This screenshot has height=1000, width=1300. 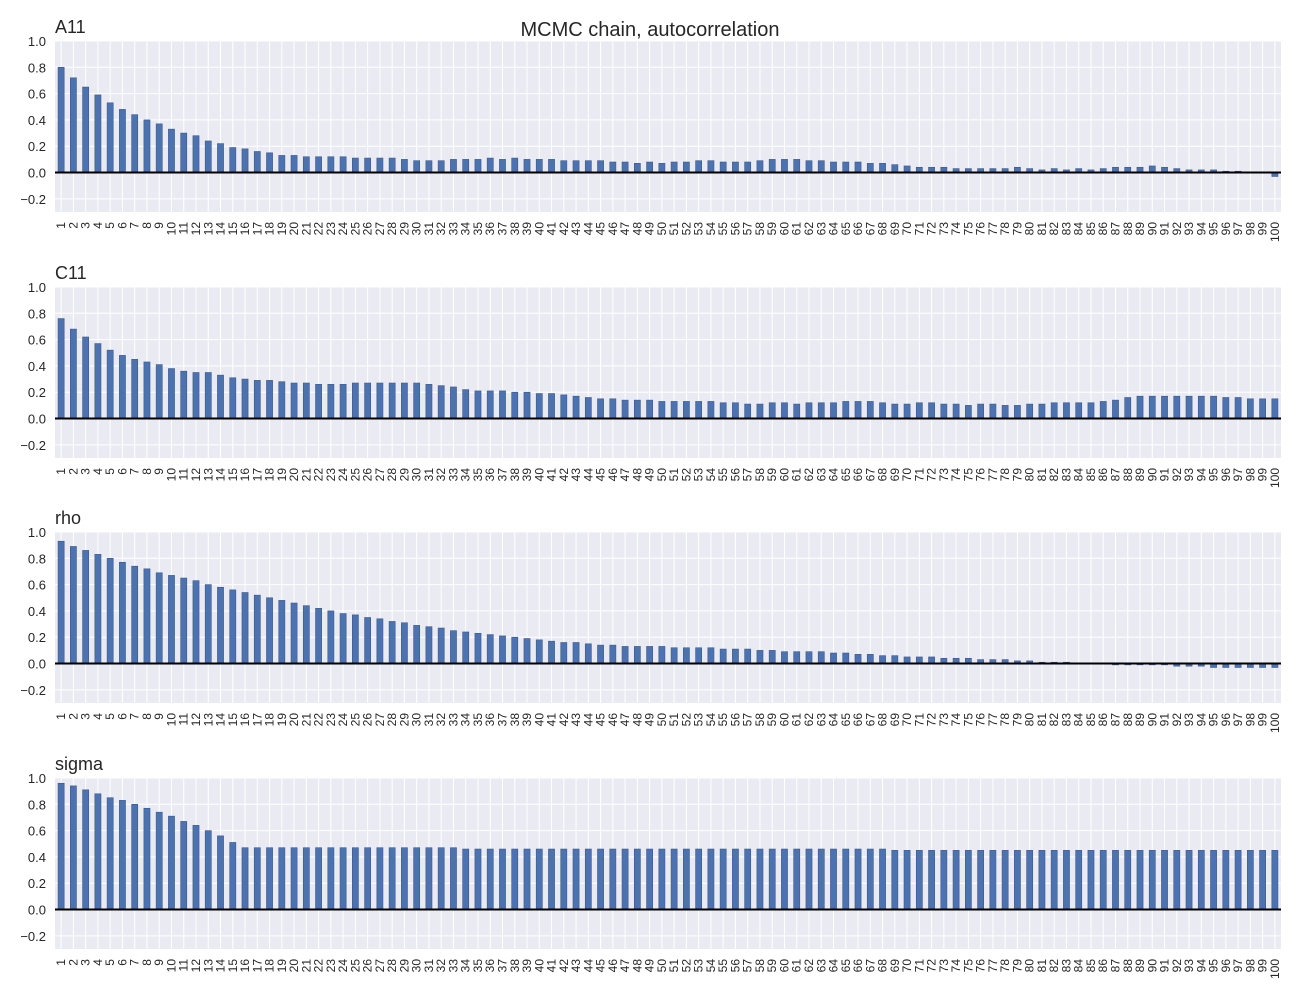 I want to click on x-tick-label: 73, so click(x=944, y=720).